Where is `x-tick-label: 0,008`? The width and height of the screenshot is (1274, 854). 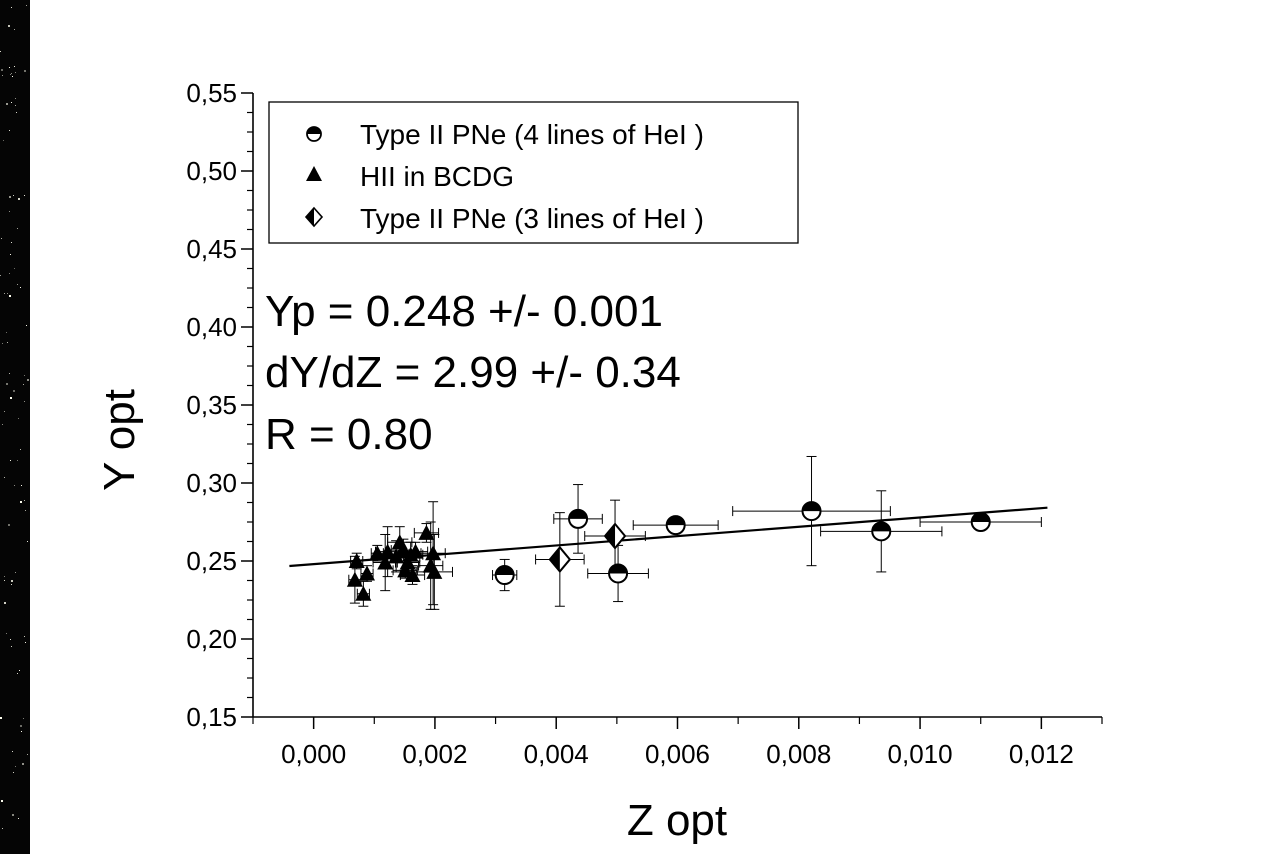
x-tick-label: 0,008 is located at coordinates (798, 754).